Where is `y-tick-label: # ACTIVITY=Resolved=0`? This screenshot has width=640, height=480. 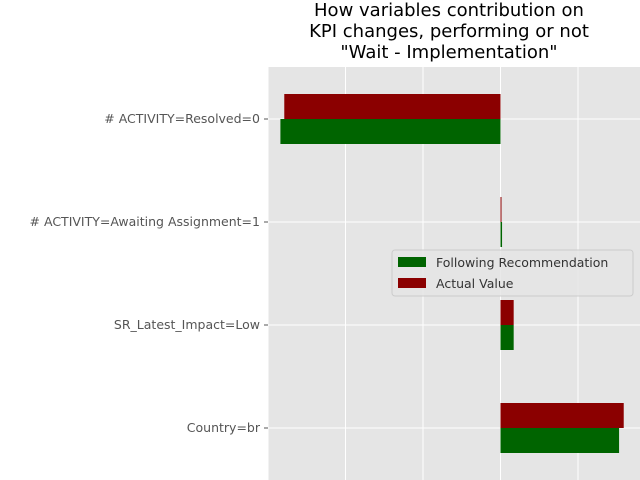
y-tick-label: # ACTIVITY=Resolved=0 is located at coordinates (182, 118).